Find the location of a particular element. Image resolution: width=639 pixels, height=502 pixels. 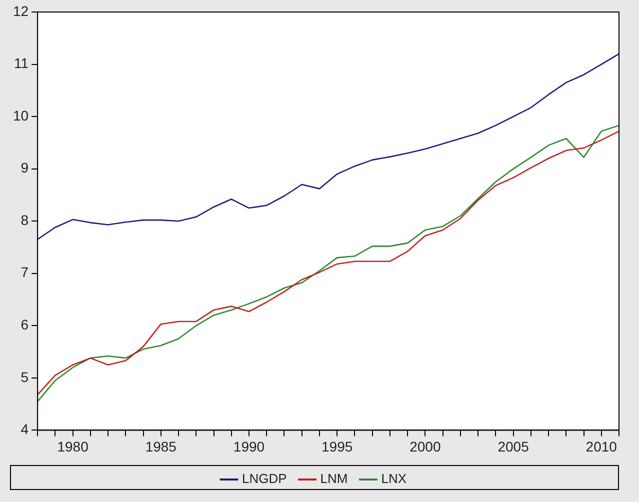

x-tick-label: 2005 is located at coordinates (514, 446).